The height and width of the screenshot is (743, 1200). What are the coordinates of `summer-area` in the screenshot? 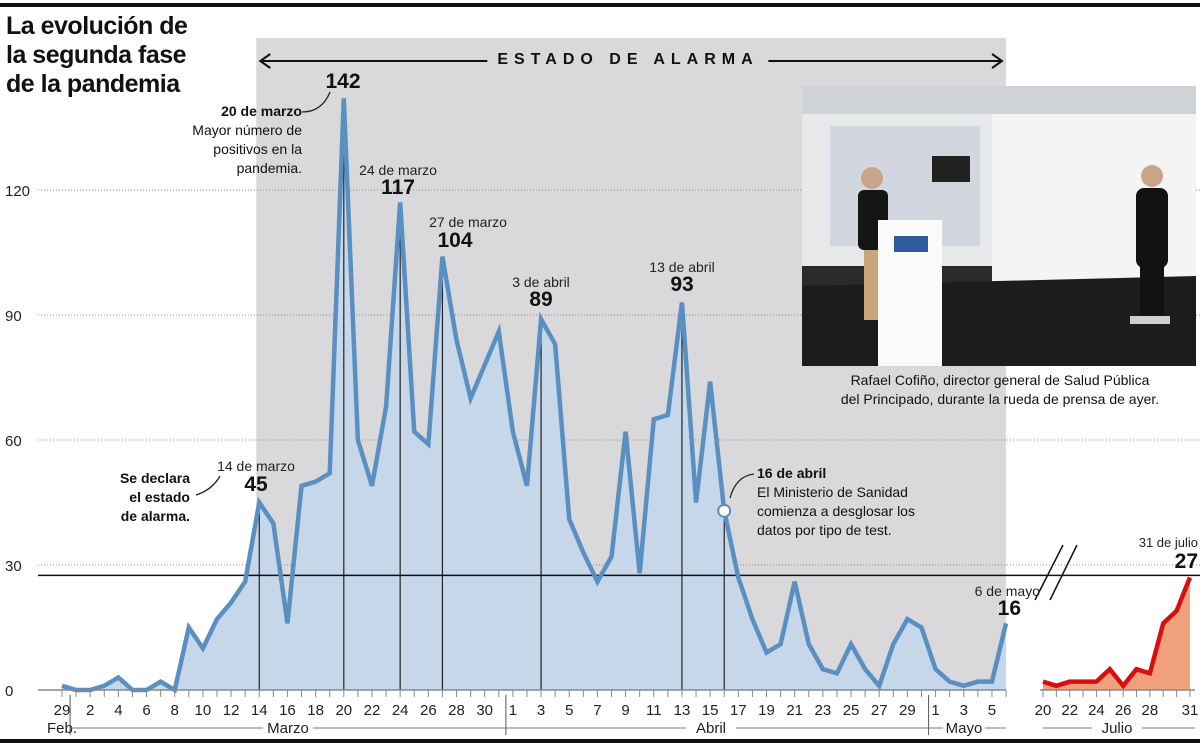 It's located at (1116, 633).